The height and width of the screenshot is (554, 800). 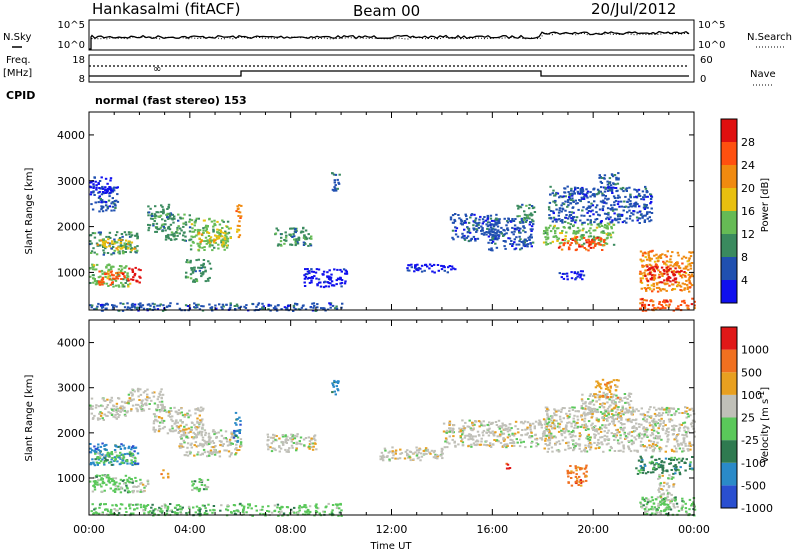 What do you see at coordinates (706, 60) in the screenshot?
I see `nave-tick-high: 60` at bounding box center [706, 60].